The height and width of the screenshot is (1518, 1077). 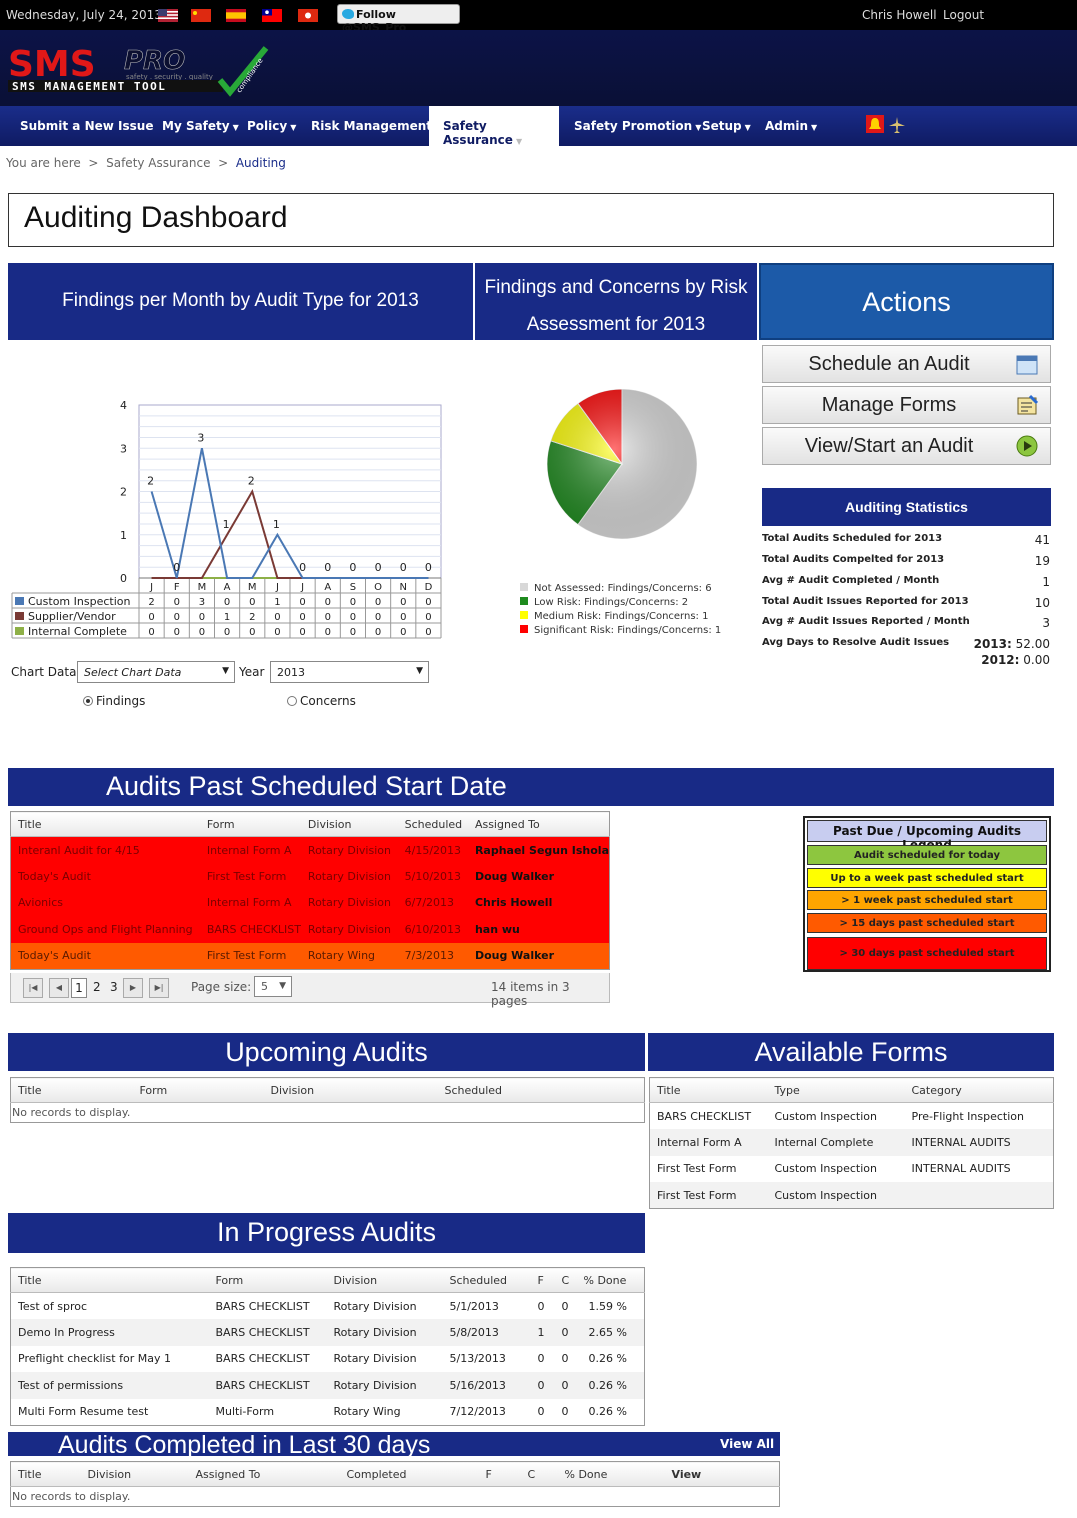 I want to click on page-2: 2, so click(x=97, y=987).